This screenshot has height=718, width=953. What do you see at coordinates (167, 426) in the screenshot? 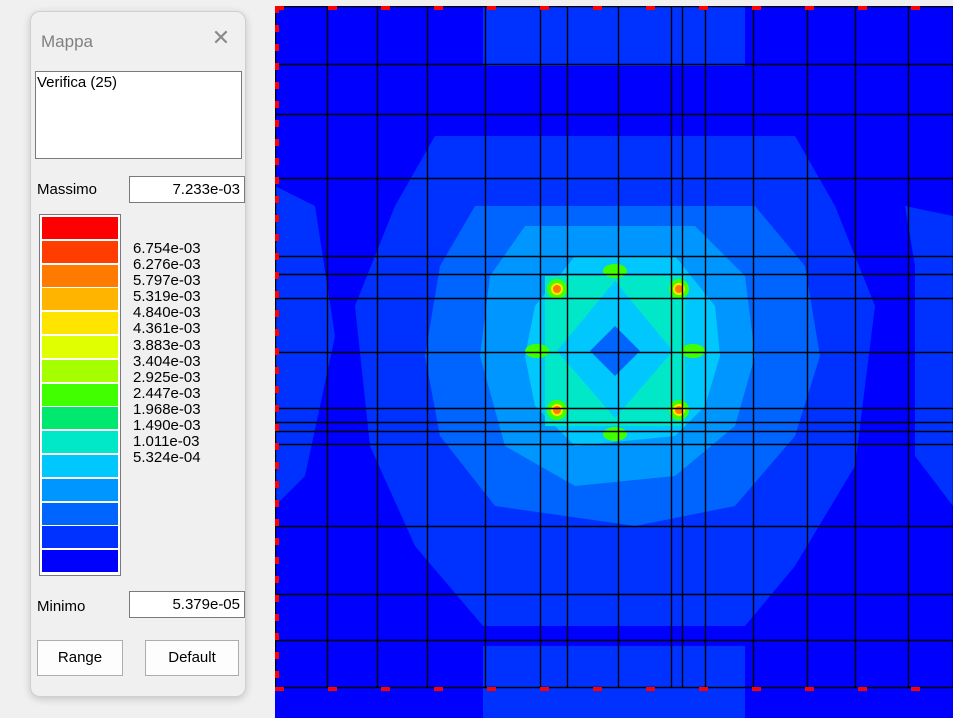
I see `legend-level-label: 1.490e-03` at bounding box center [167, 426].